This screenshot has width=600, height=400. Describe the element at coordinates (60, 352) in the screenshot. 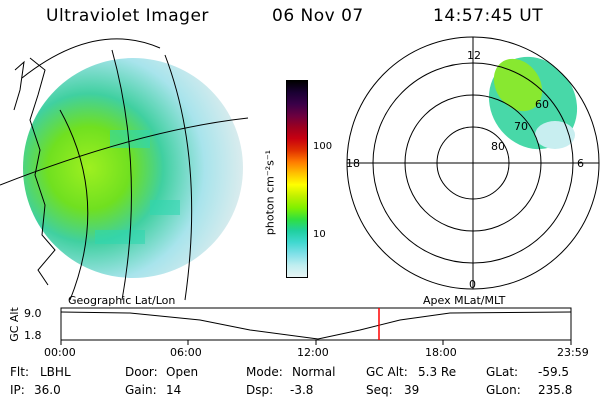

I see `x-tick-0000: 00:00` at that location.